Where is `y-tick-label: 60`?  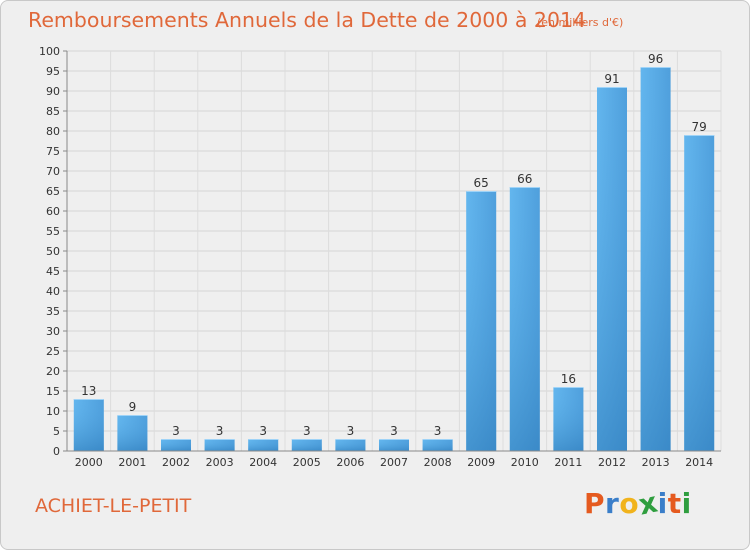 y-tick-label: 60 is located at coordinates (53, 211).